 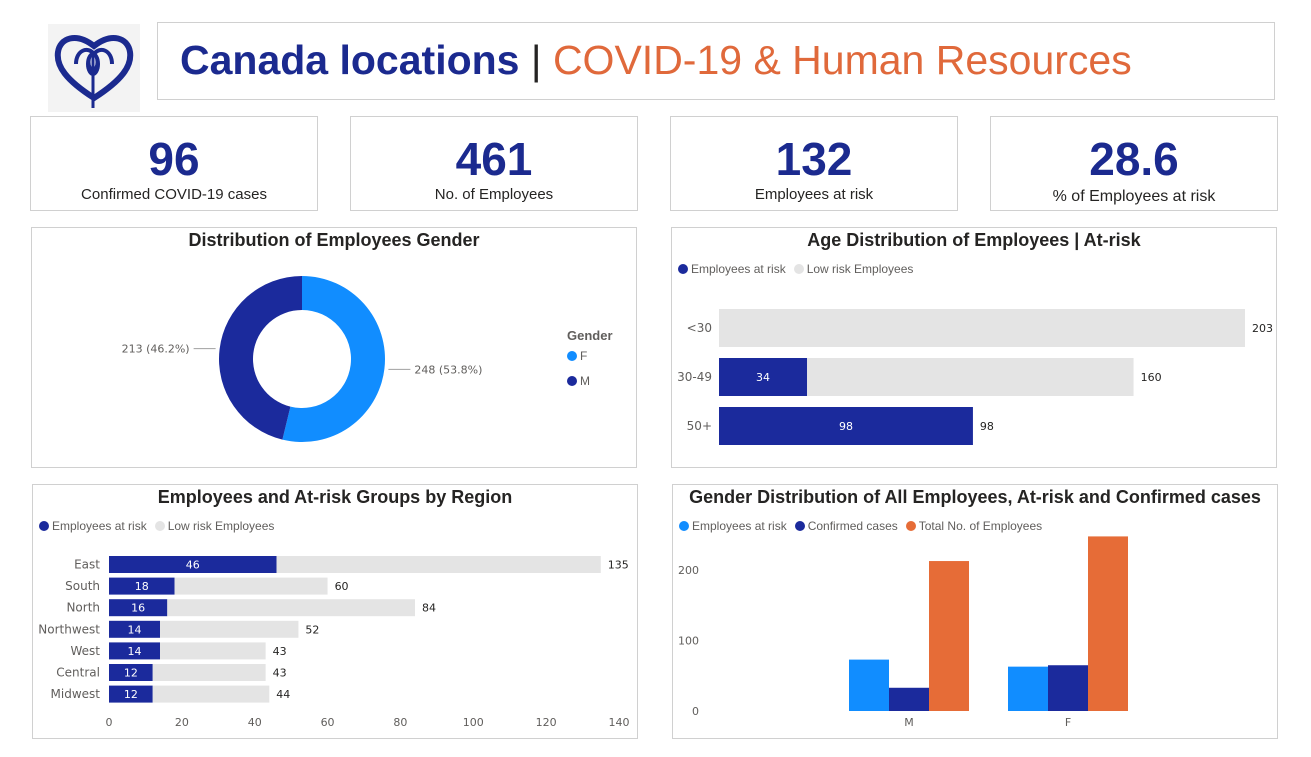 I want to click on kpi-employees: 461 No. of Employees, so click(x=494, y=163).